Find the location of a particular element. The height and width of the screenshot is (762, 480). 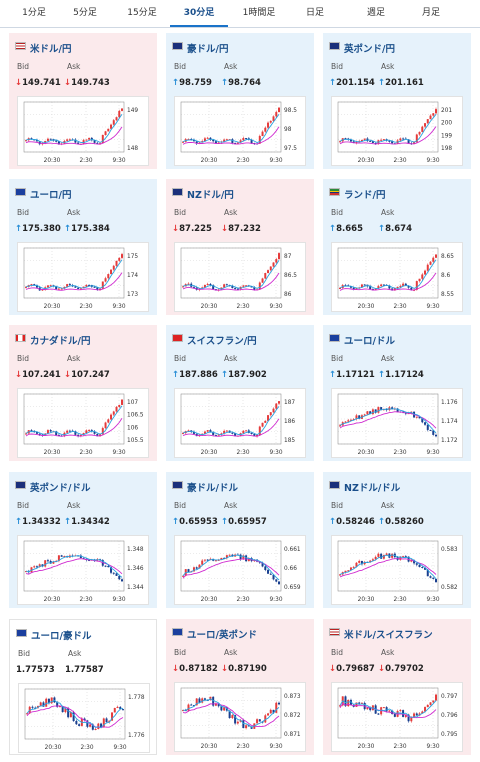

pair-title: 豪ドル/円 is located at coordinates (200, 48).